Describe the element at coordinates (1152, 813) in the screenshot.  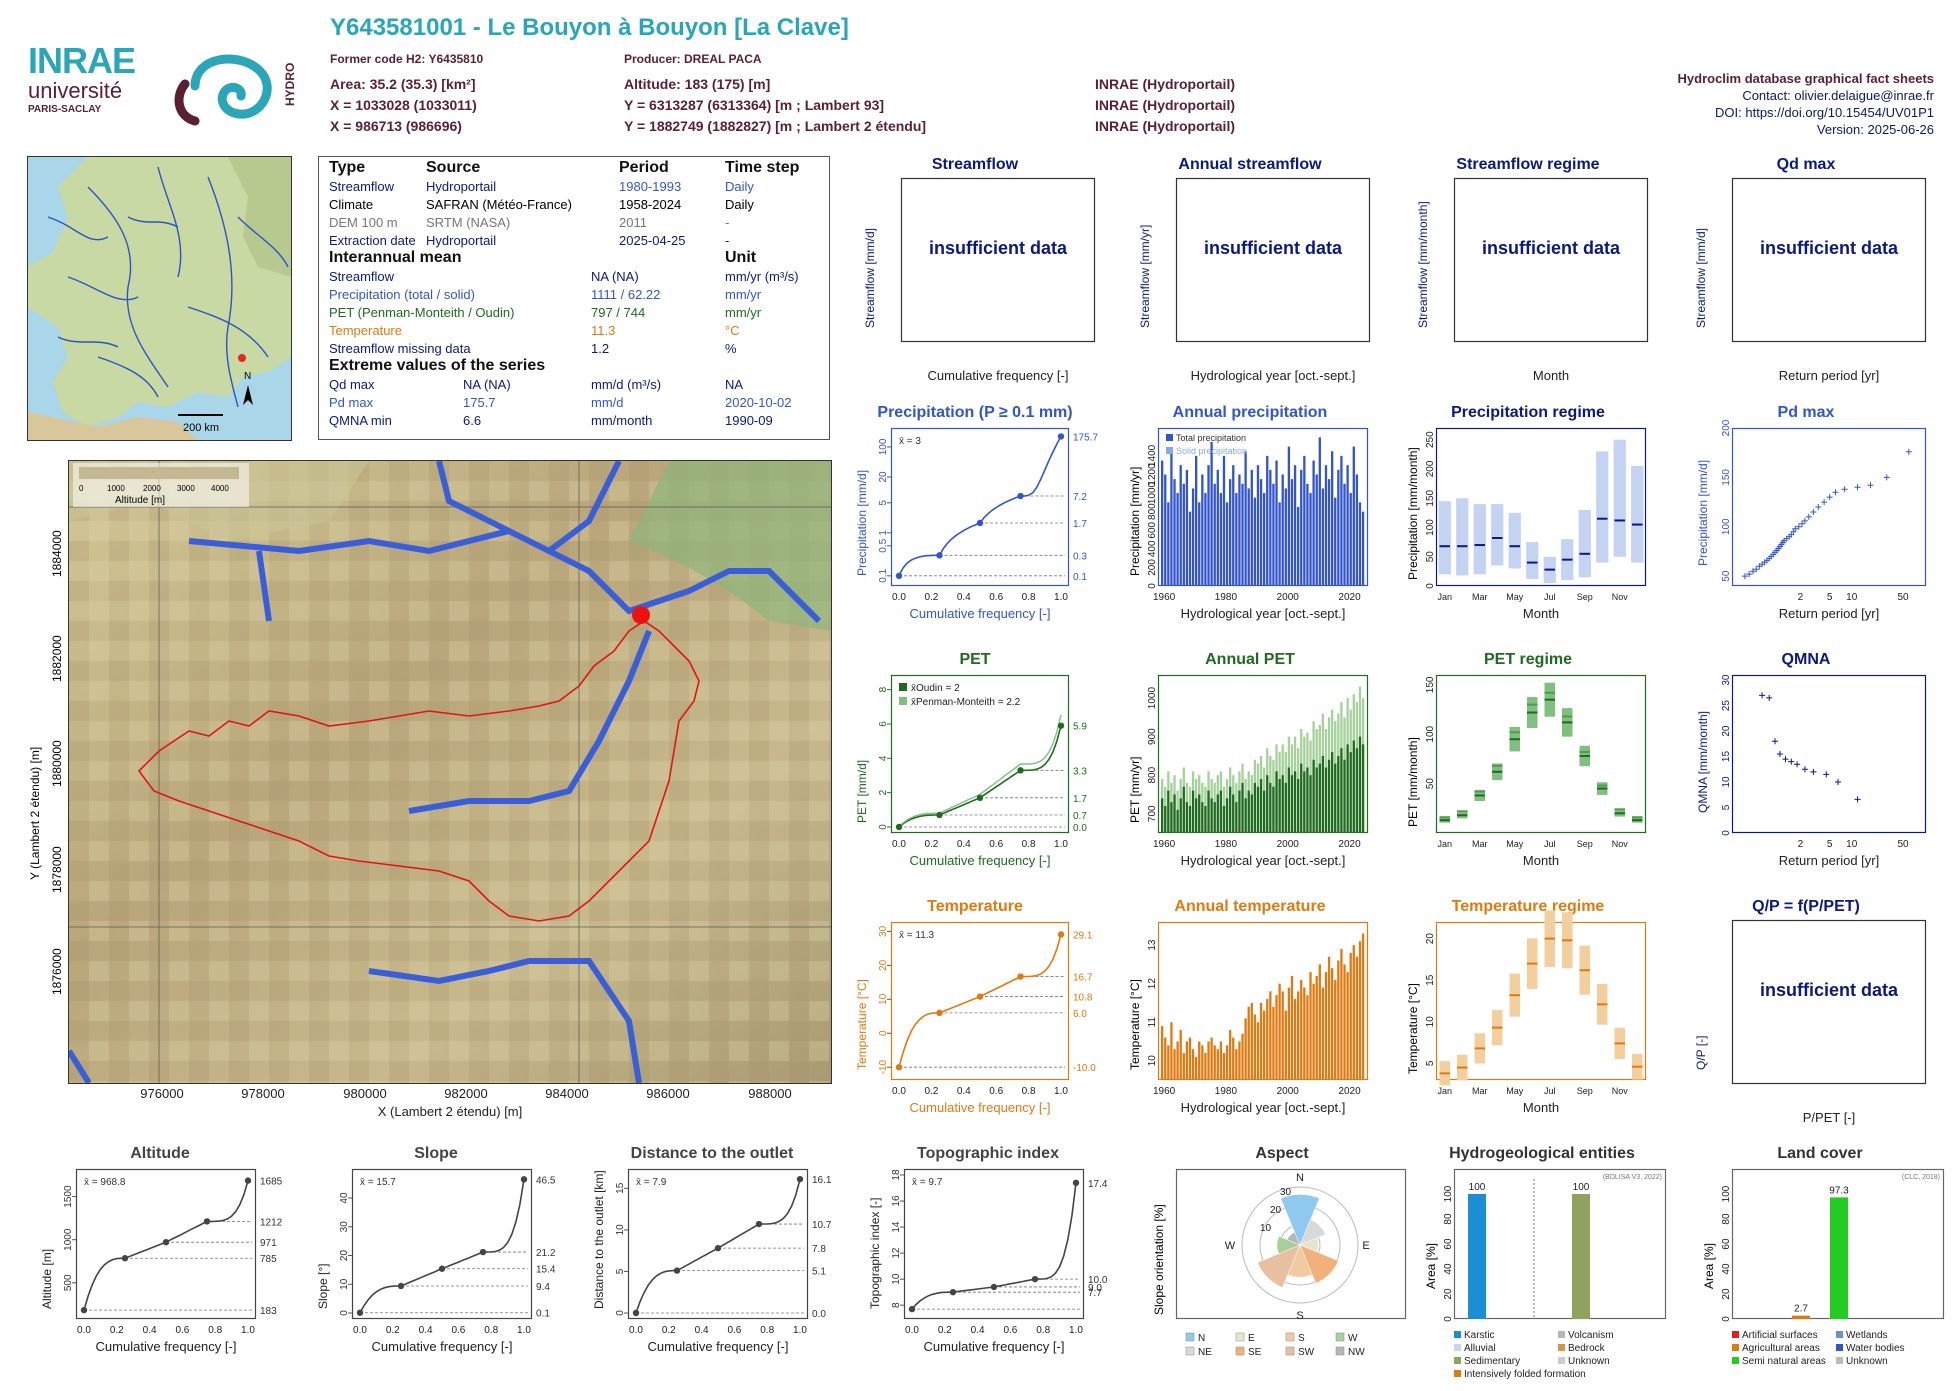
I see `y-tick-label: 700` at that location.